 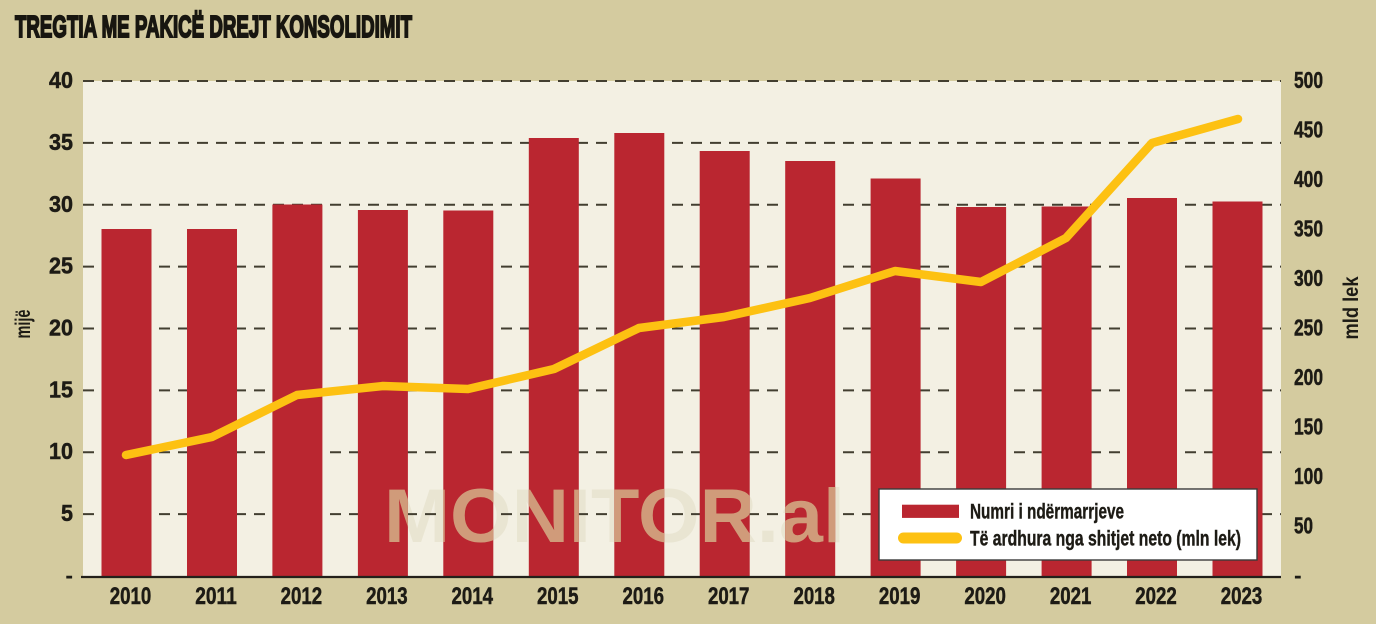 I want to click on svg-text: 100, so click(x=1308, y=476).